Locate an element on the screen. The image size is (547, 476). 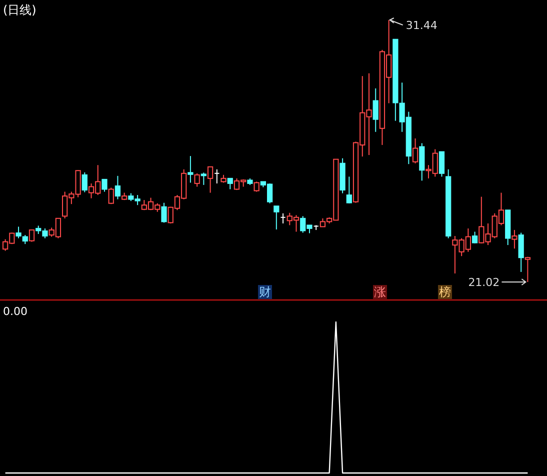
text: 0.00 is located at coordinates (15, 311).